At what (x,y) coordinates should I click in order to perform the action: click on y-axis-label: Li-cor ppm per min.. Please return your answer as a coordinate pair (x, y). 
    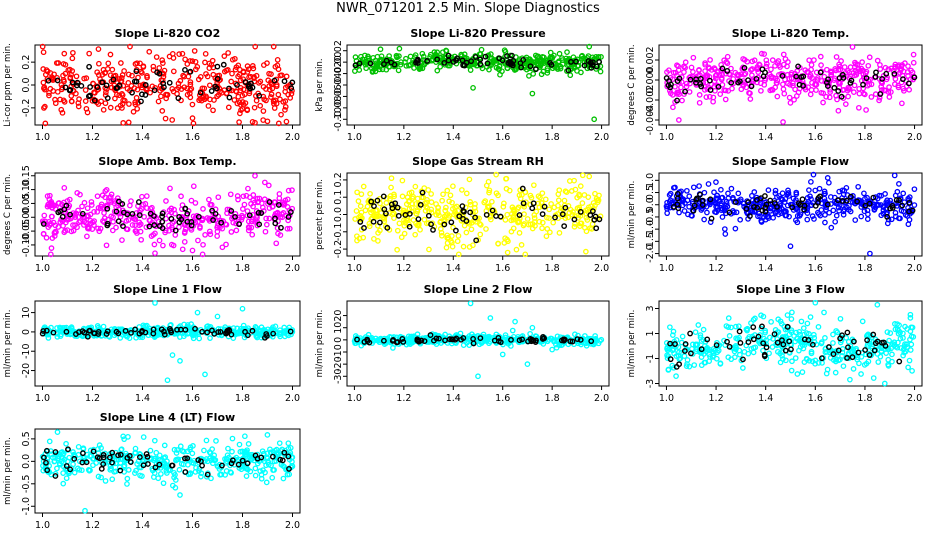
    Looking at the image, I should click on (8, 85).